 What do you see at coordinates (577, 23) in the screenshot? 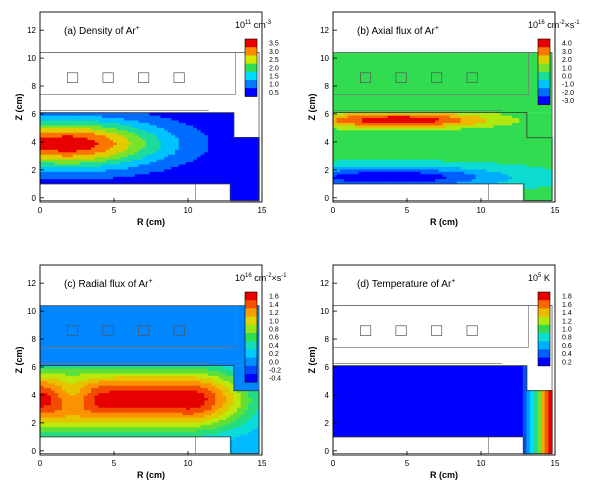
I see `colorbar-label-part: -1` at bounding box center [577, 23].